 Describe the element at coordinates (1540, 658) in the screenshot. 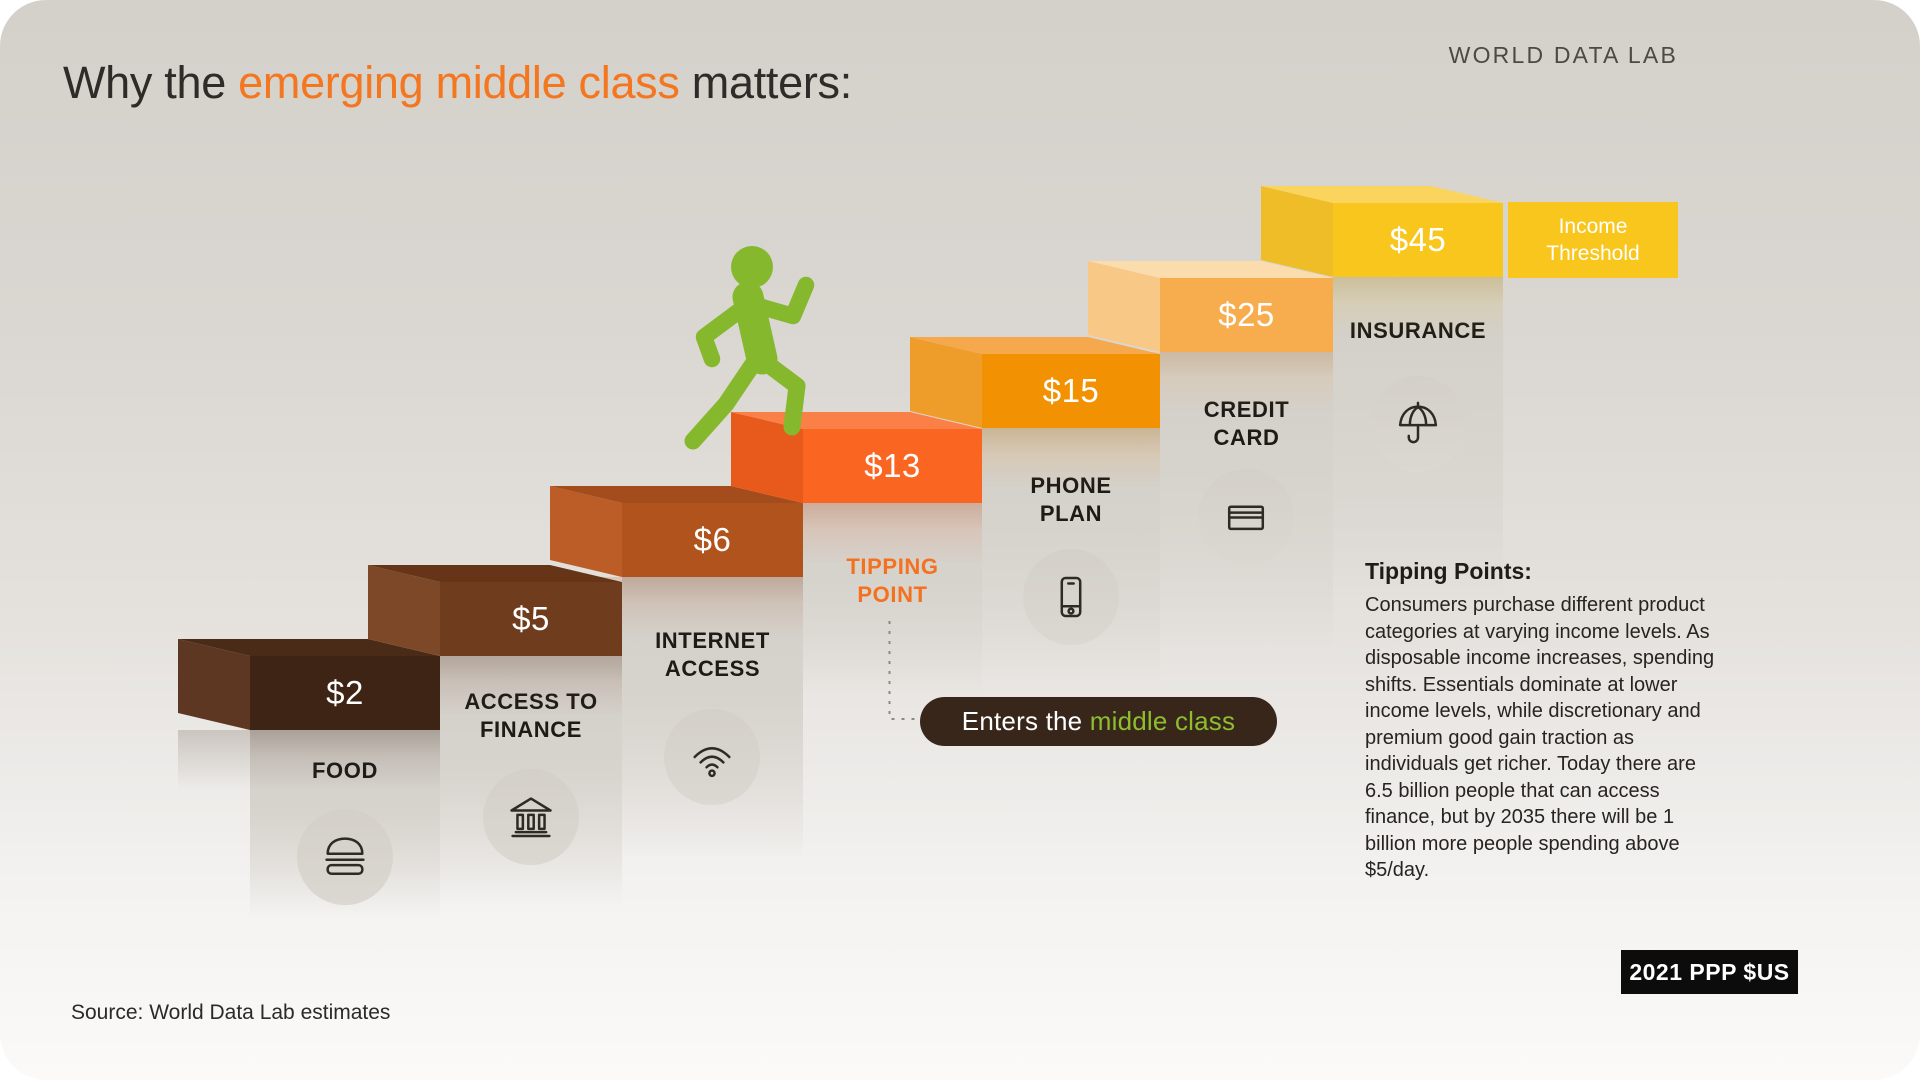

I see `panel-text-line: disposable income increases, spending` at that location.